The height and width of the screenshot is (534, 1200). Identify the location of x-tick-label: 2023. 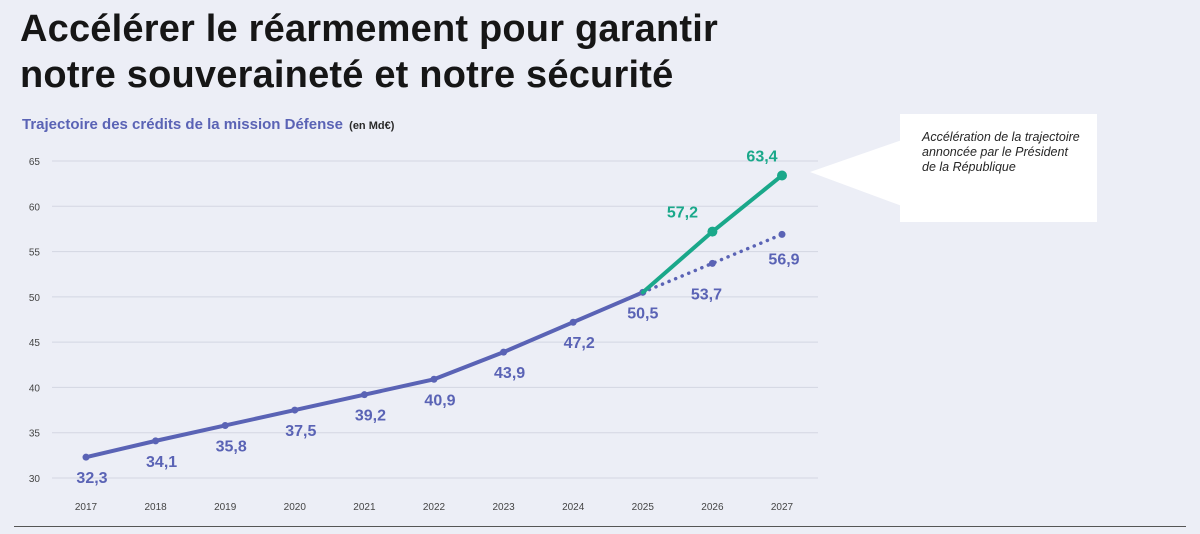
(503, 507).